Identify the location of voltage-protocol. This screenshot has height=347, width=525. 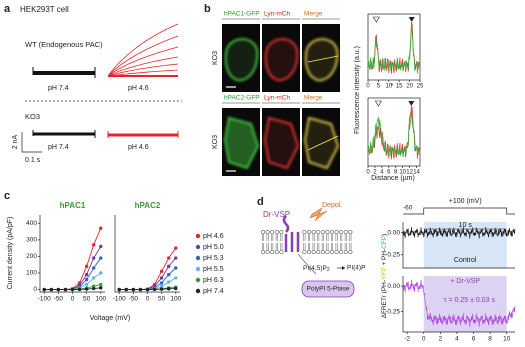
(459, 211).